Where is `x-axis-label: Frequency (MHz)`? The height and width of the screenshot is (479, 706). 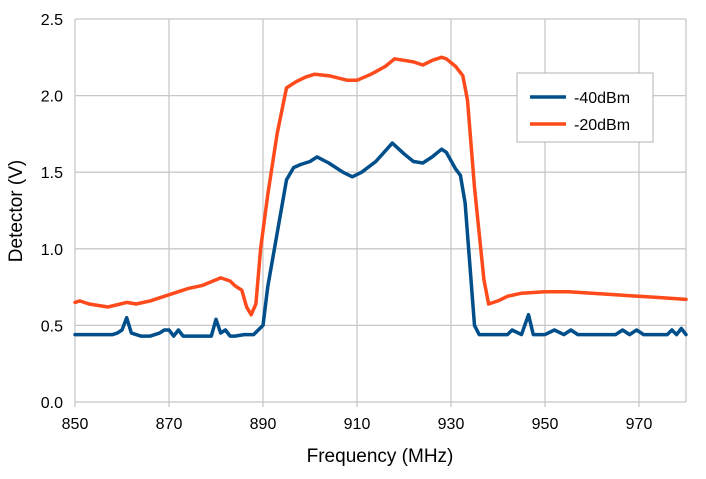 x-axis-label: Frequency (MHz) is located at coordinates (380, 456).